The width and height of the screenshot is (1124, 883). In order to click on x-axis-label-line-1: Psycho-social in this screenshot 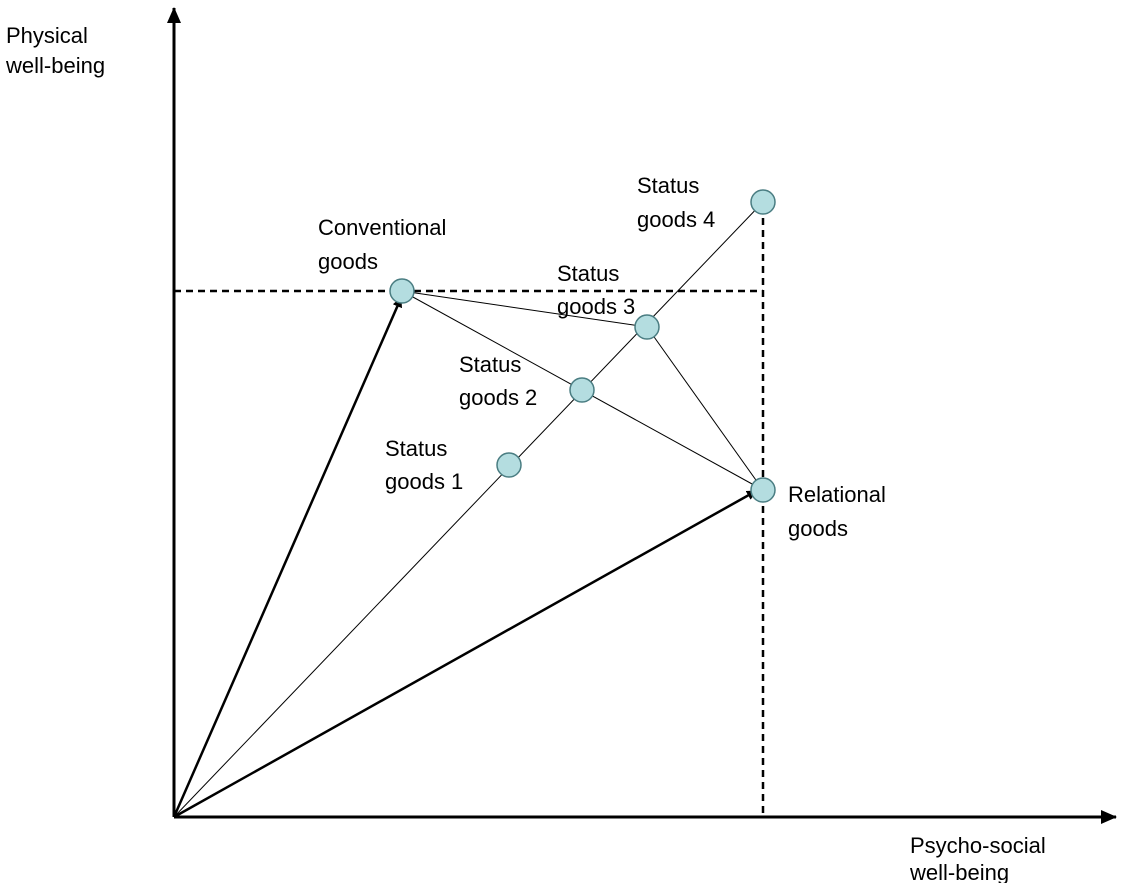, I will do `click(978, 845)`.